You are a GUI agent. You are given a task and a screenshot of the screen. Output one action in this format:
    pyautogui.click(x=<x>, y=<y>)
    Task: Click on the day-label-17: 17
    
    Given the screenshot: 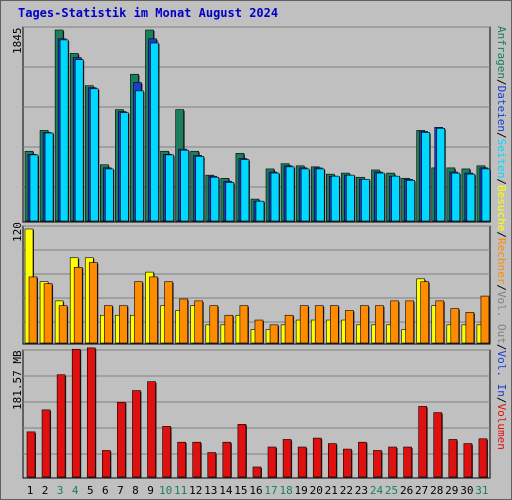 What is the action you would take?
    pyautogui.click(x=270, y=490)
    